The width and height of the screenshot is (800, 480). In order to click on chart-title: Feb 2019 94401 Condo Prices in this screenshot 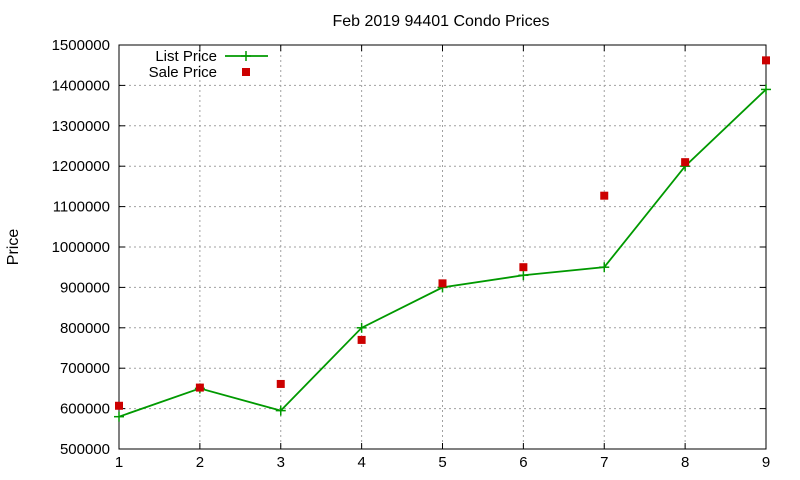, I will do `click(440, 21)`.